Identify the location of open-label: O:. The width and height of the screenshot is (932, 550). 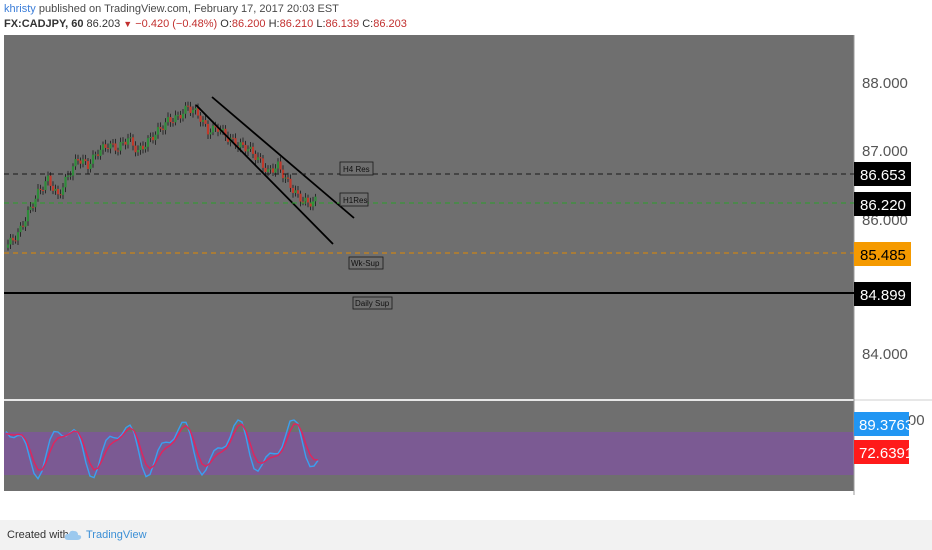
(226, 24).